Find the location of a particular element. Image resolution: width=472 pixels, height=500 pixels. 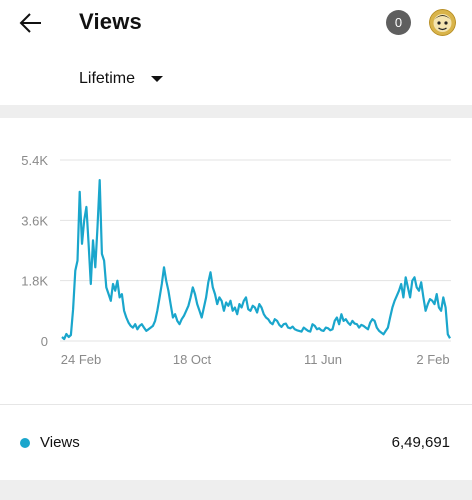

x-tick-label: 2 Feb is located at coordinates (432, 359).